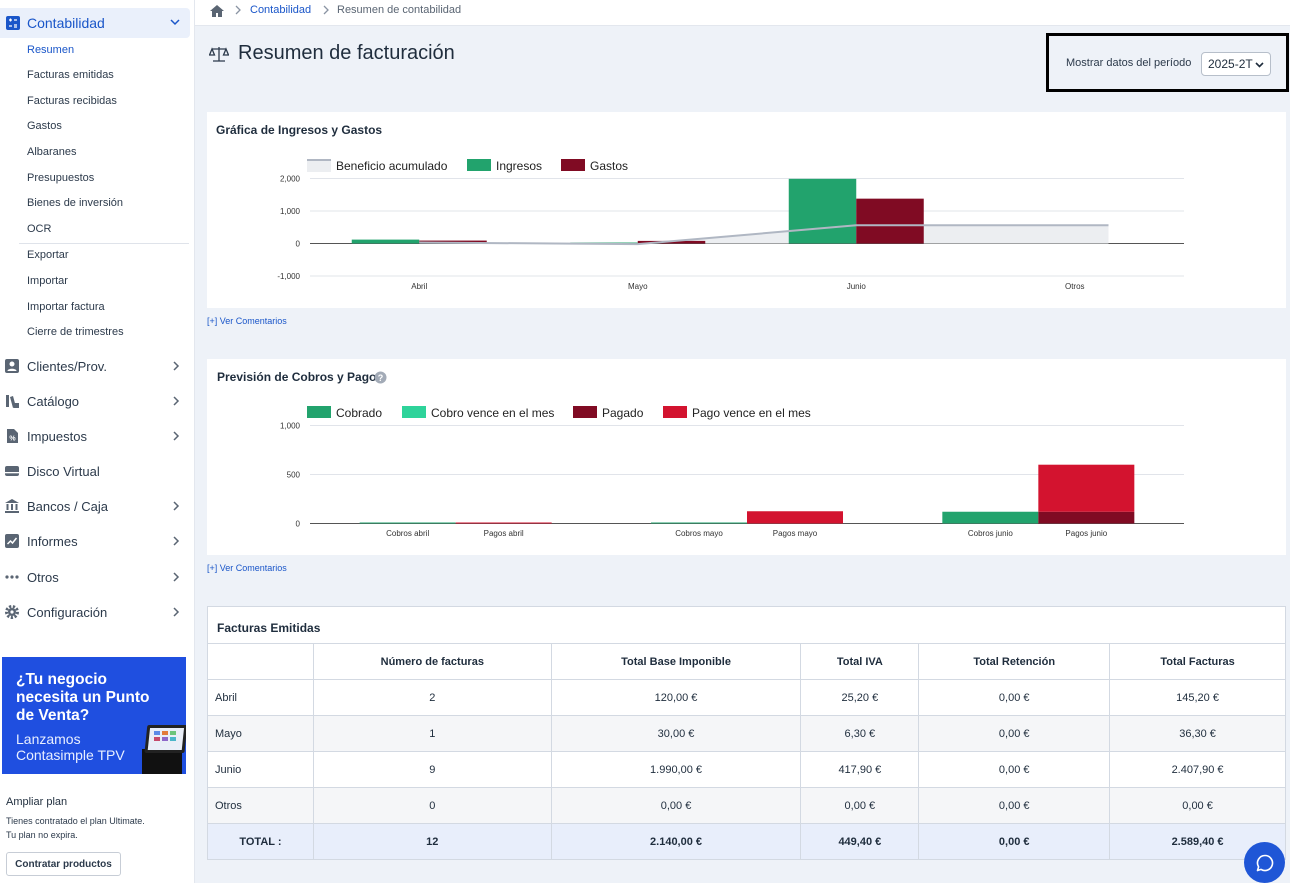 The width and height of the screenshot is (1290, 883). I want to click on drive-icon, so click(12, 471).